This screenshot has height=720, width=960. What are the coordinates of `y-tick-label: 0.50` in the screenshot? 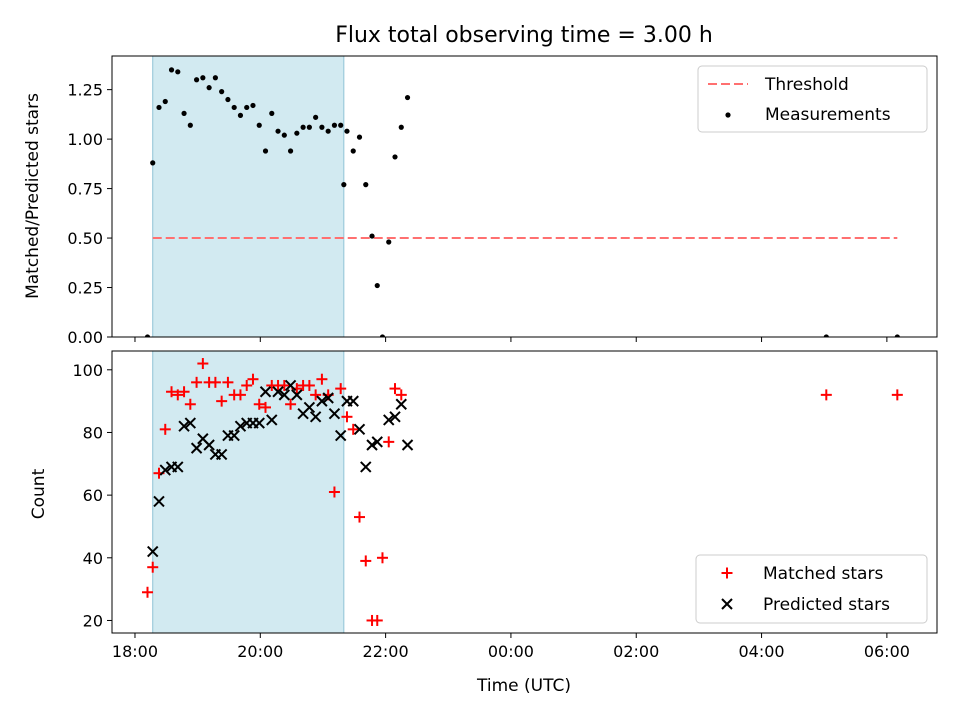 It's located at (85, 238).